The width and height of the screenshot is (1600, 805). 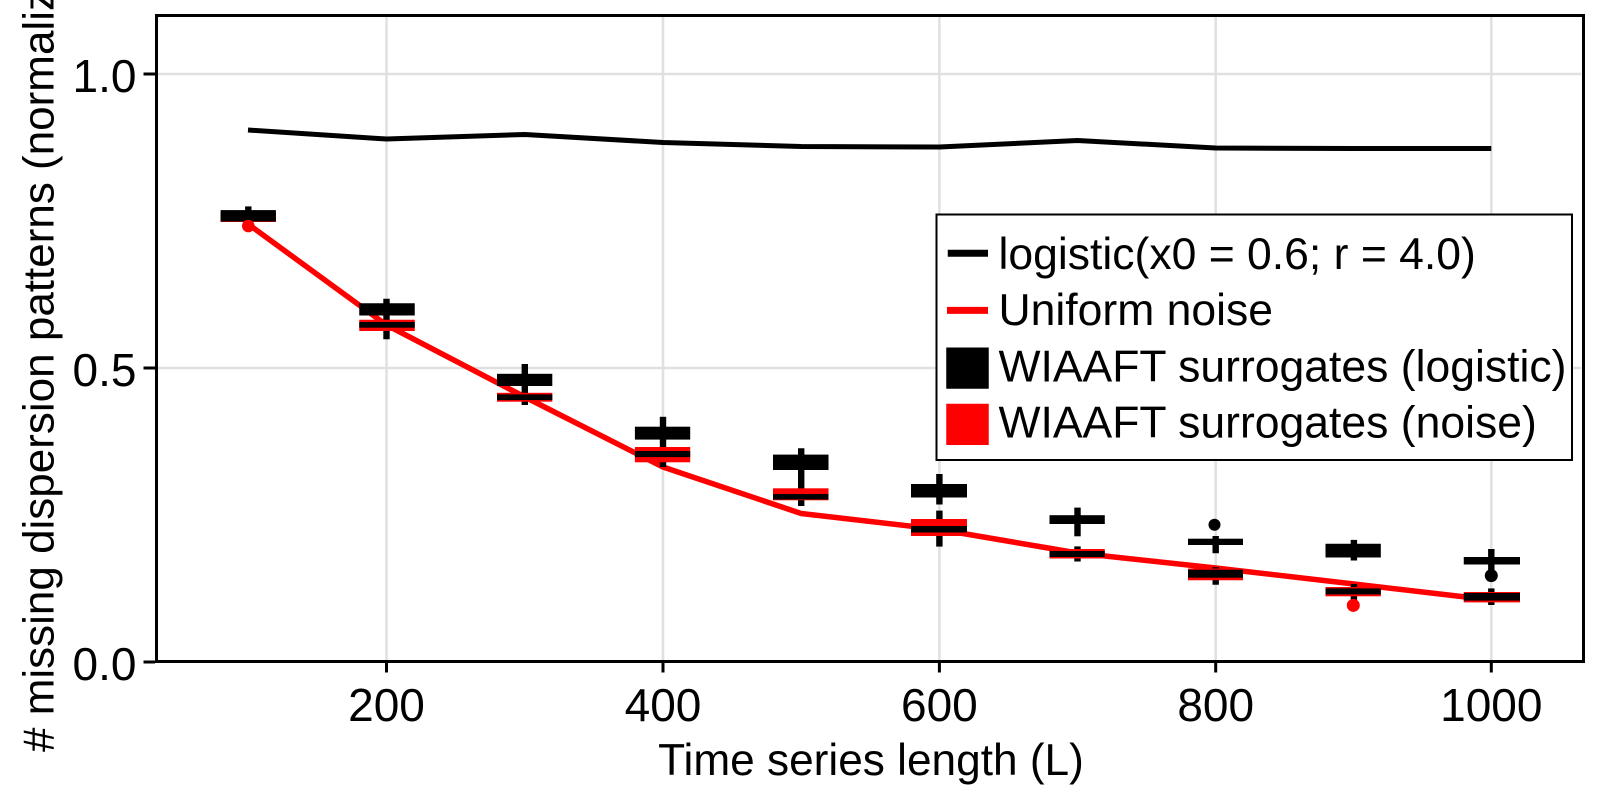 What do you see at coordinates (105, 664) in the screenshot?
I see `svg-text: 0.0` at bounding box center [105, 664].